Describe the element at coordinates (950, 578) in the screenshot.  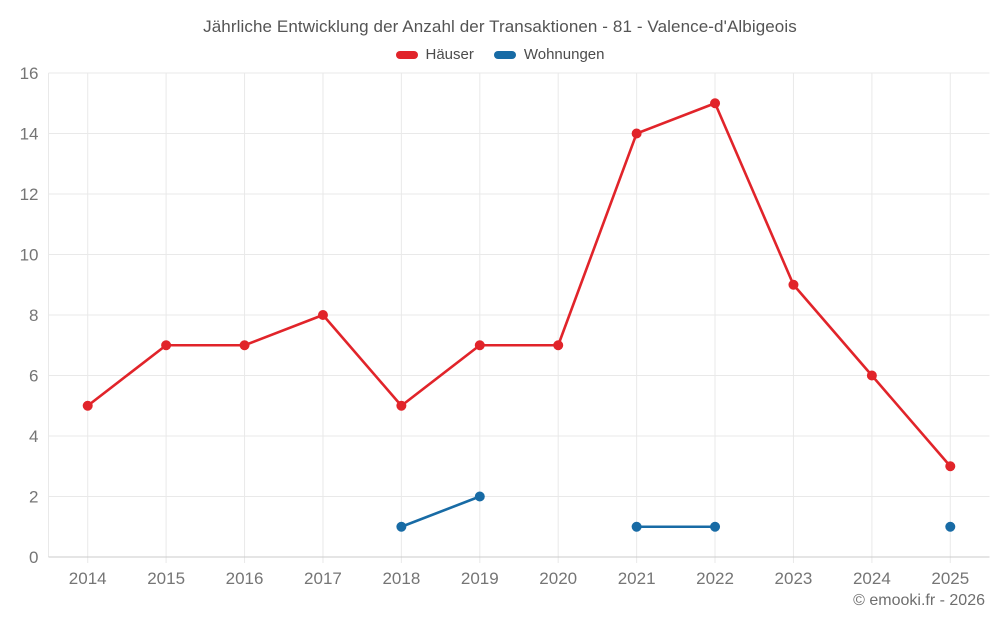
I see `x-axis-tick-label: 2025` at that location.